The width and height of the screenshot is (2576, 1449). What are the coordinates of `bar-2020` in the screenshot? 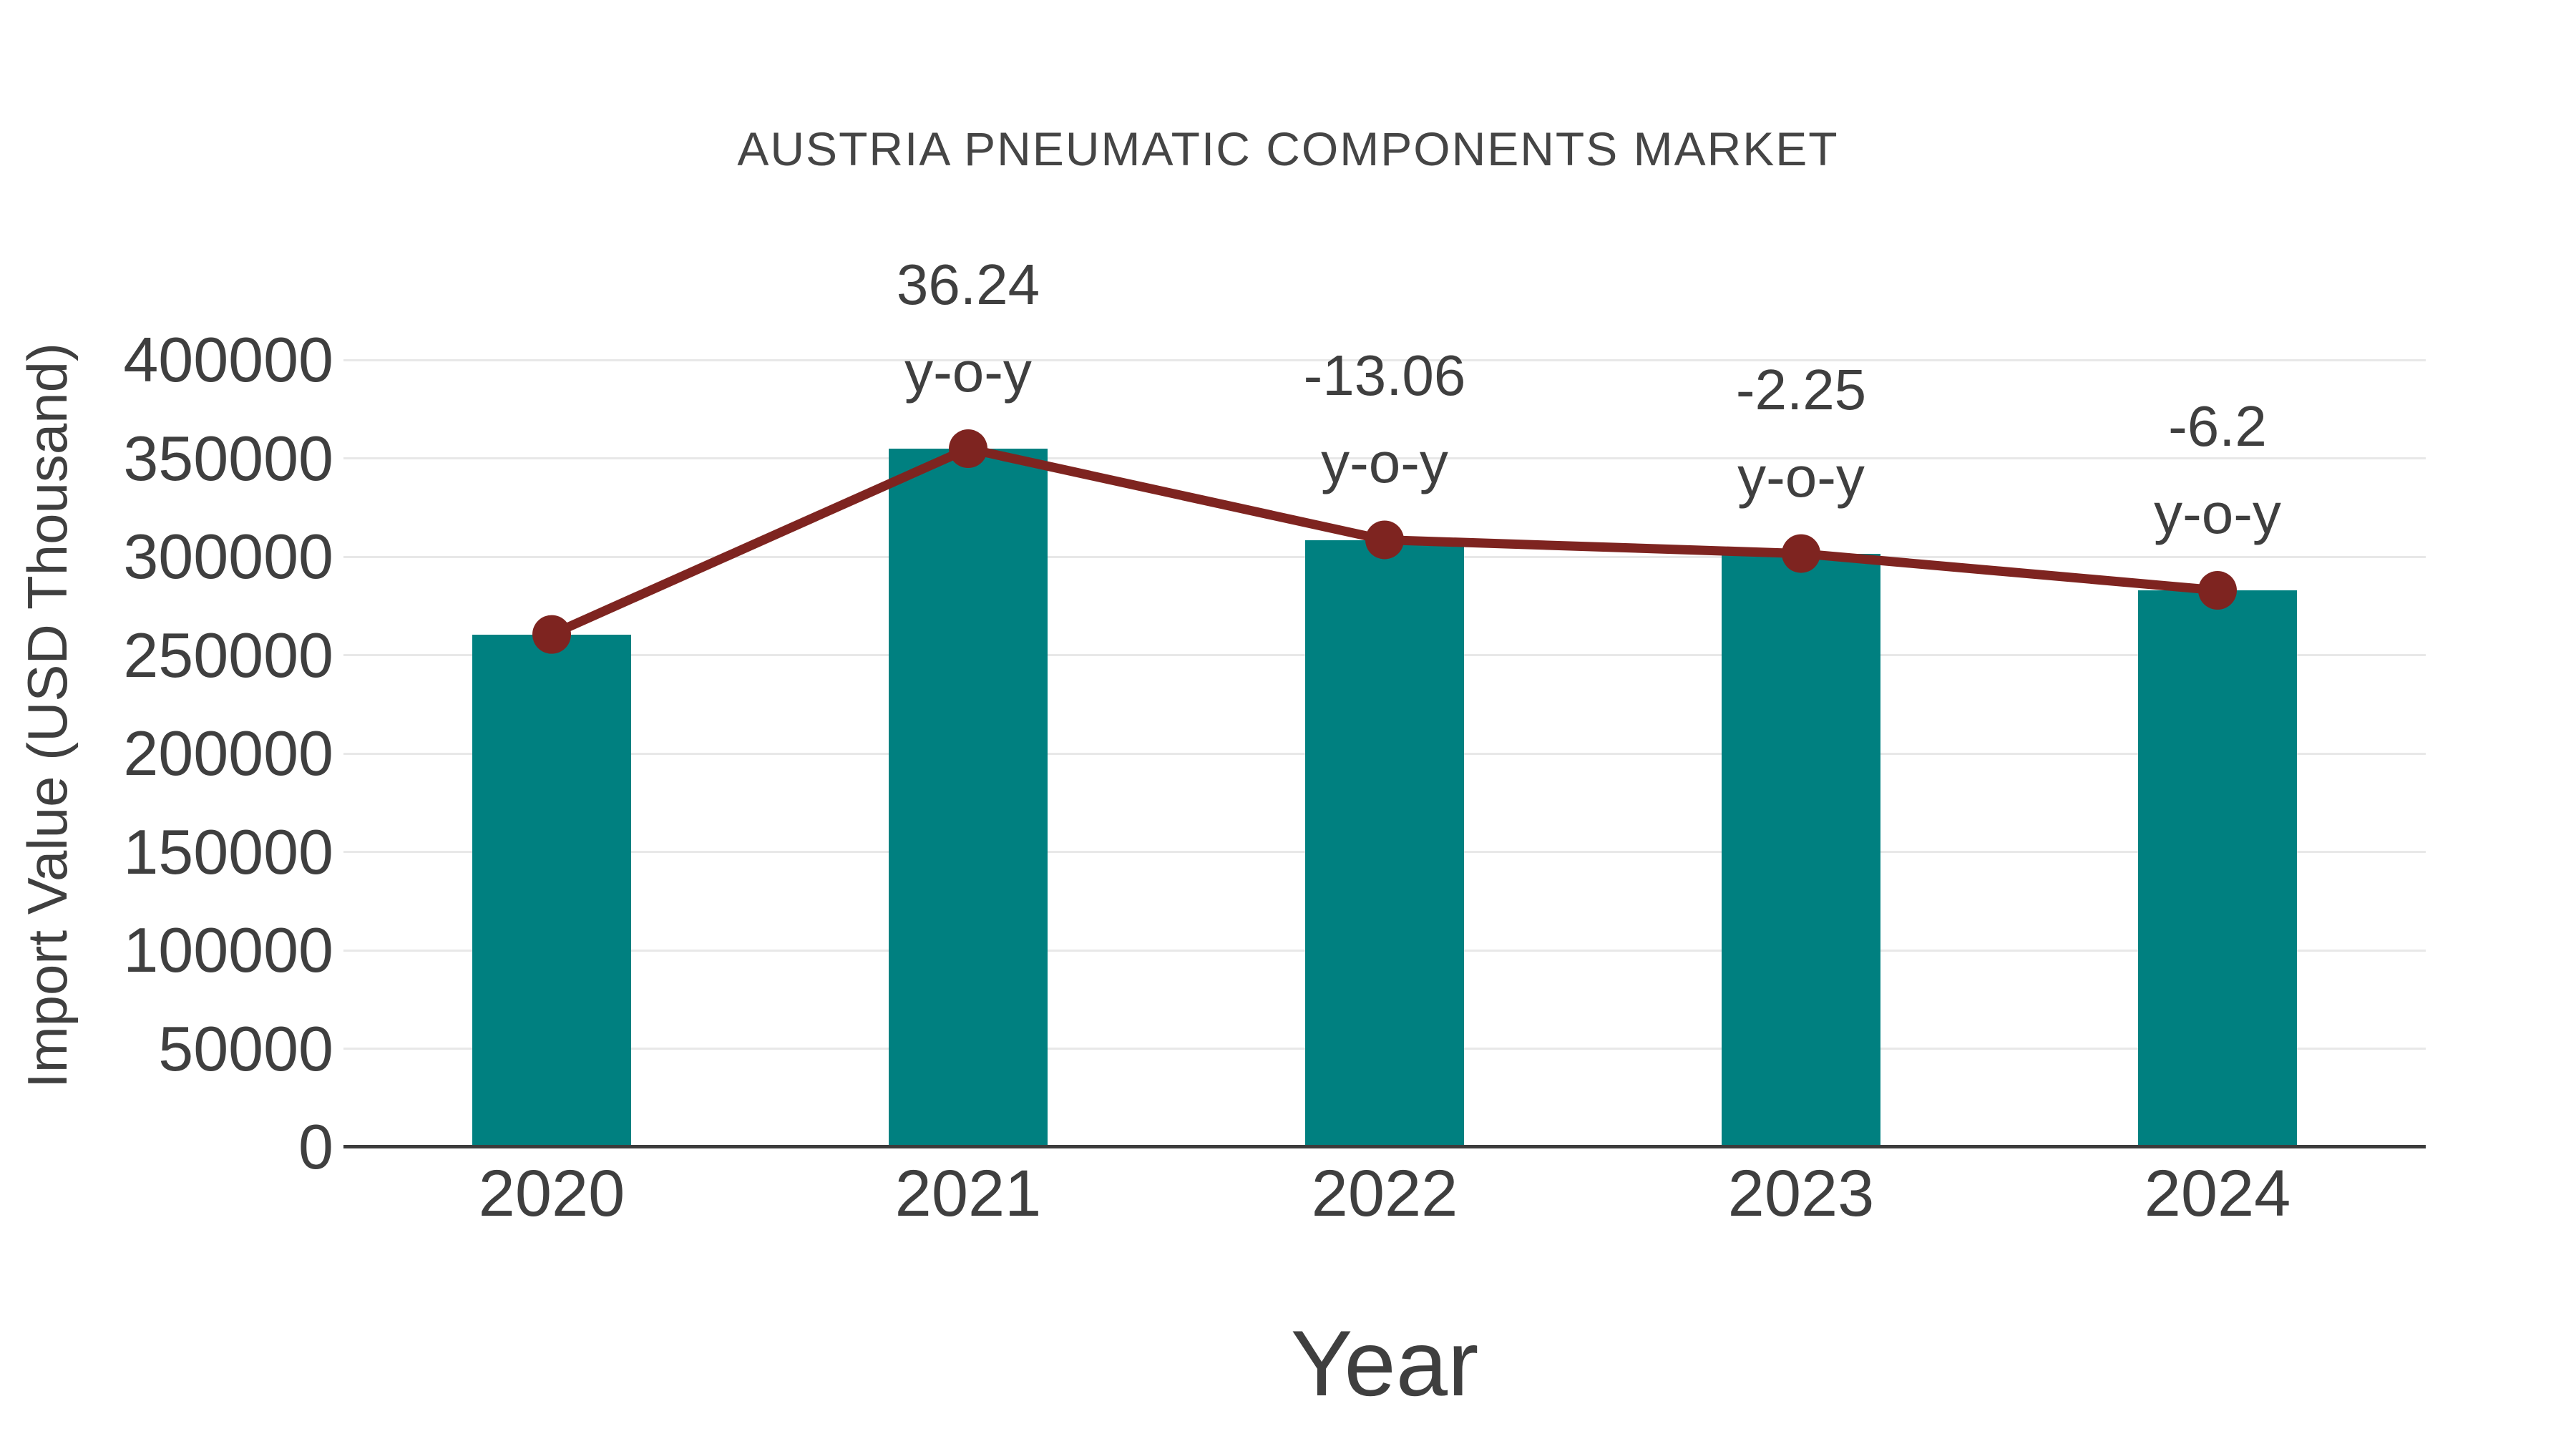 It's located at (551, 890).